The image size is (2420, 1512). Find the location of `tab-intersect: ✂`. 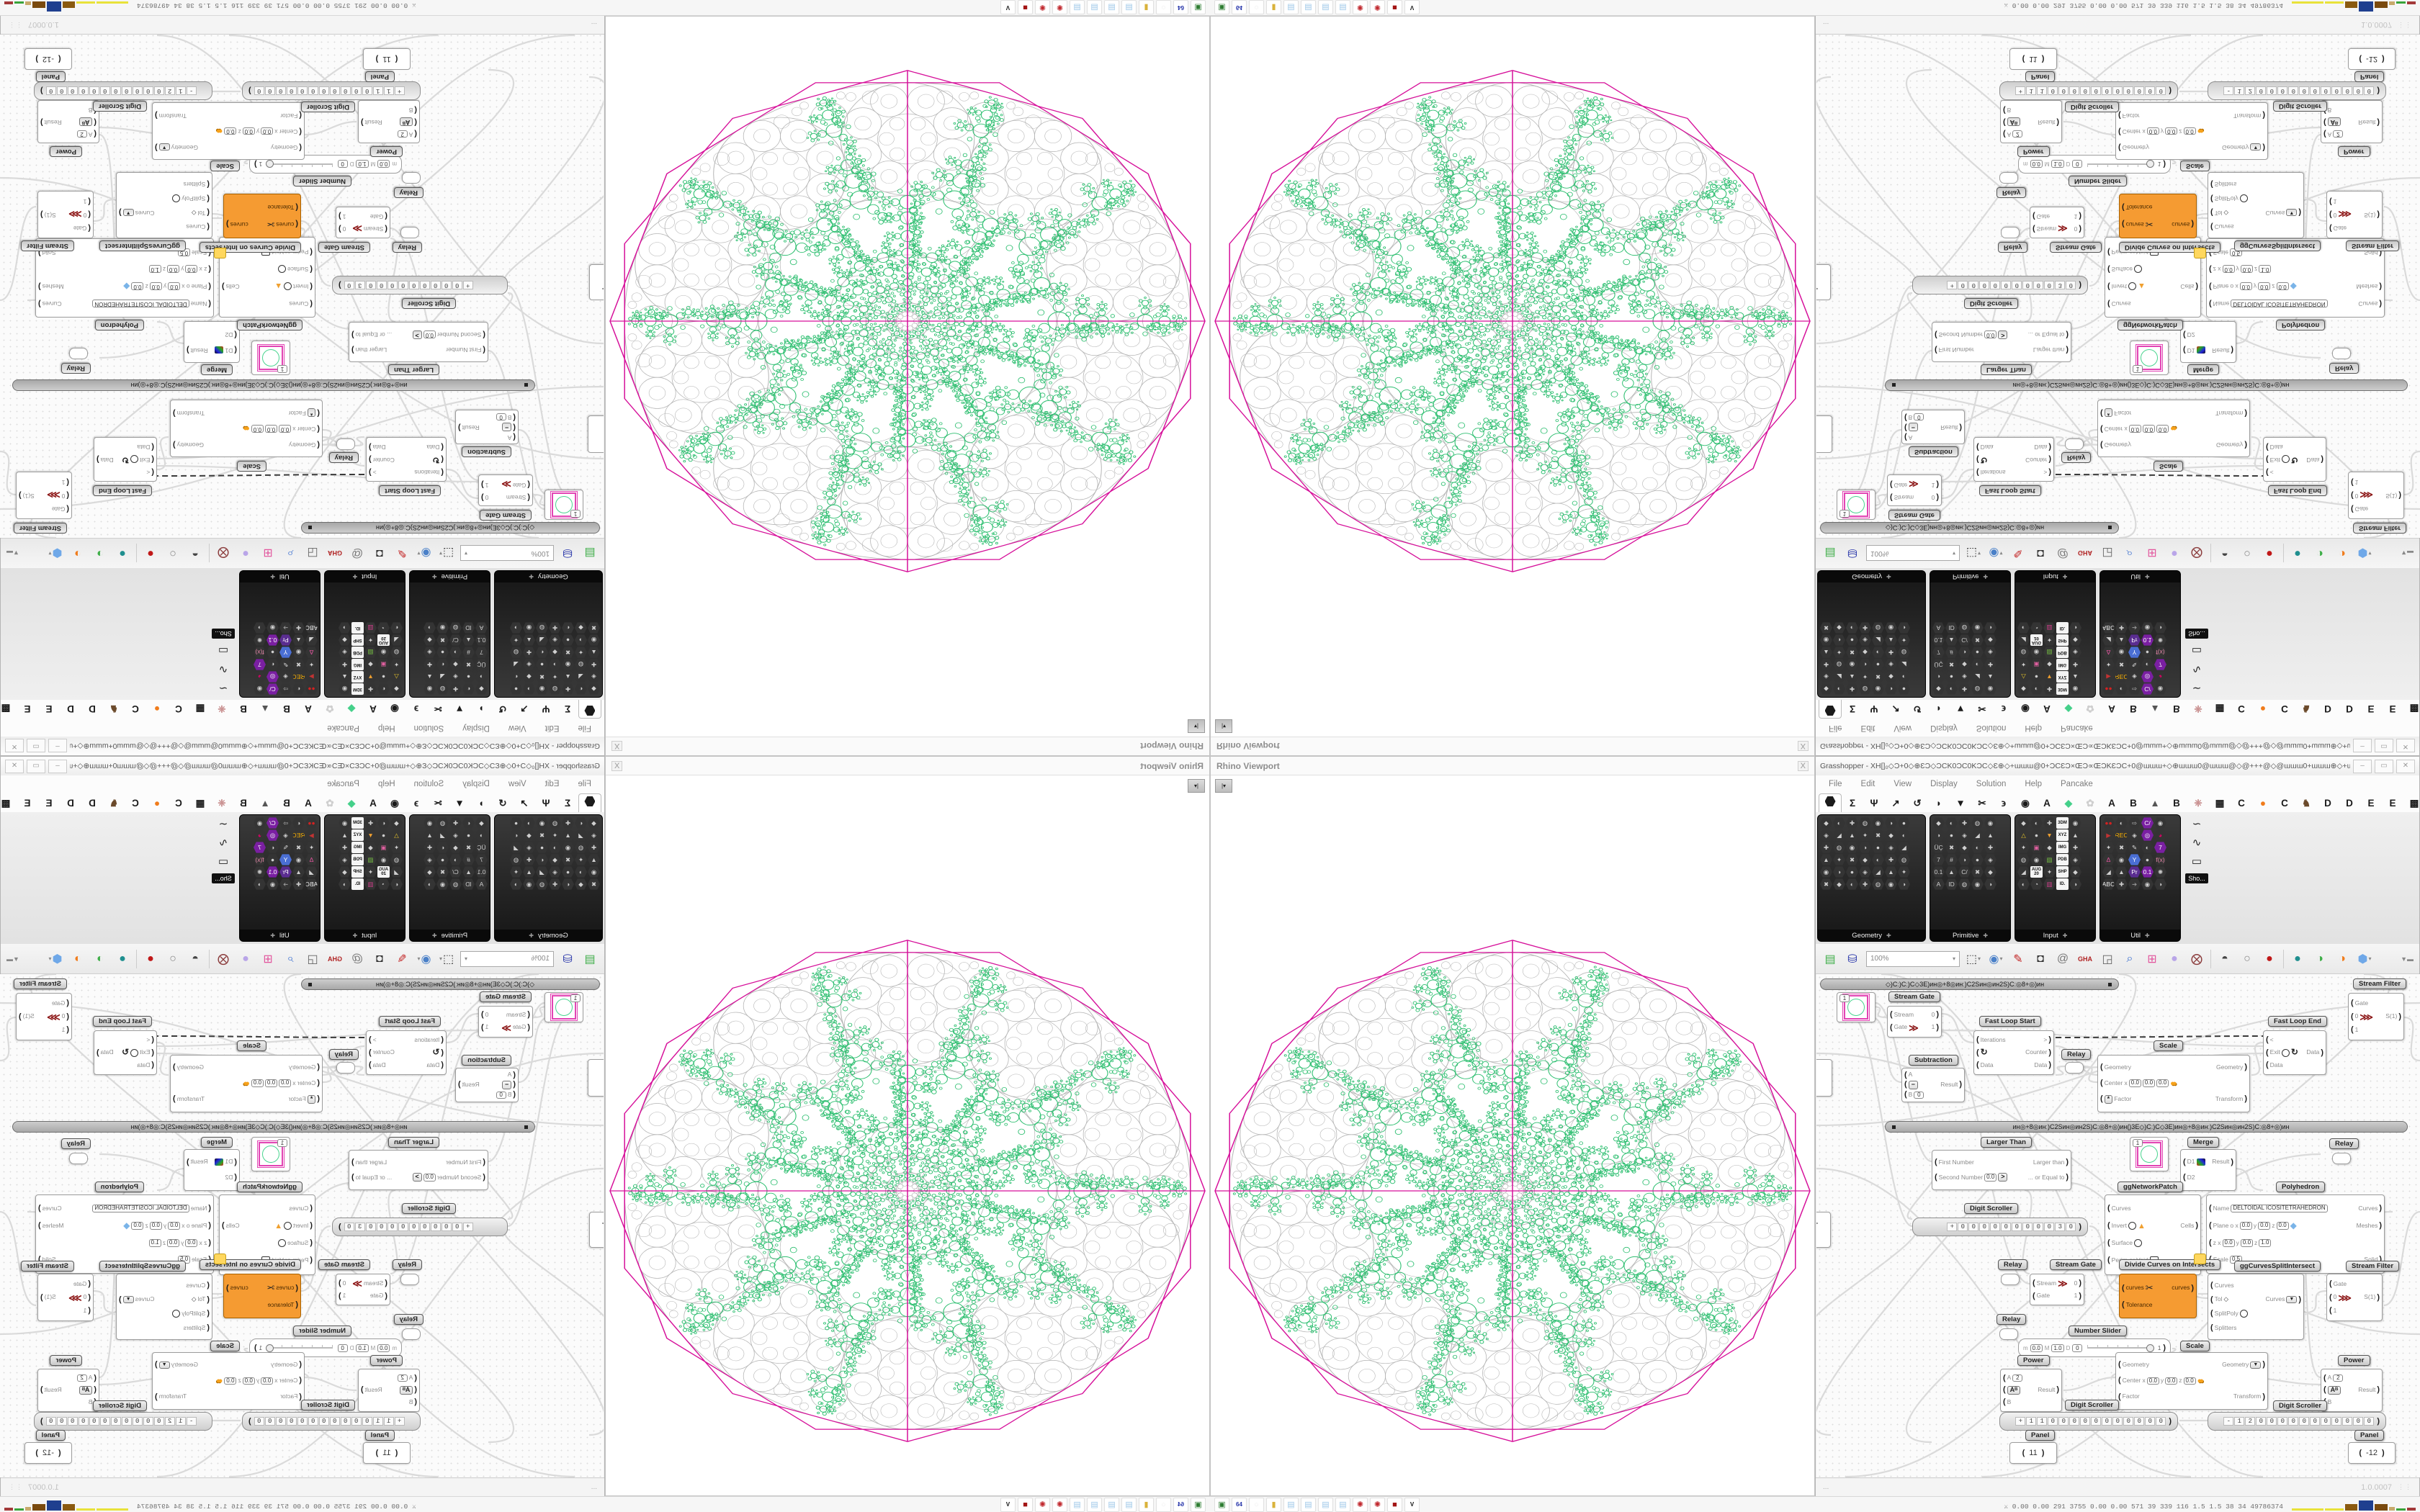

tab-intersect: ✂ is located at coordinates (438, 803).